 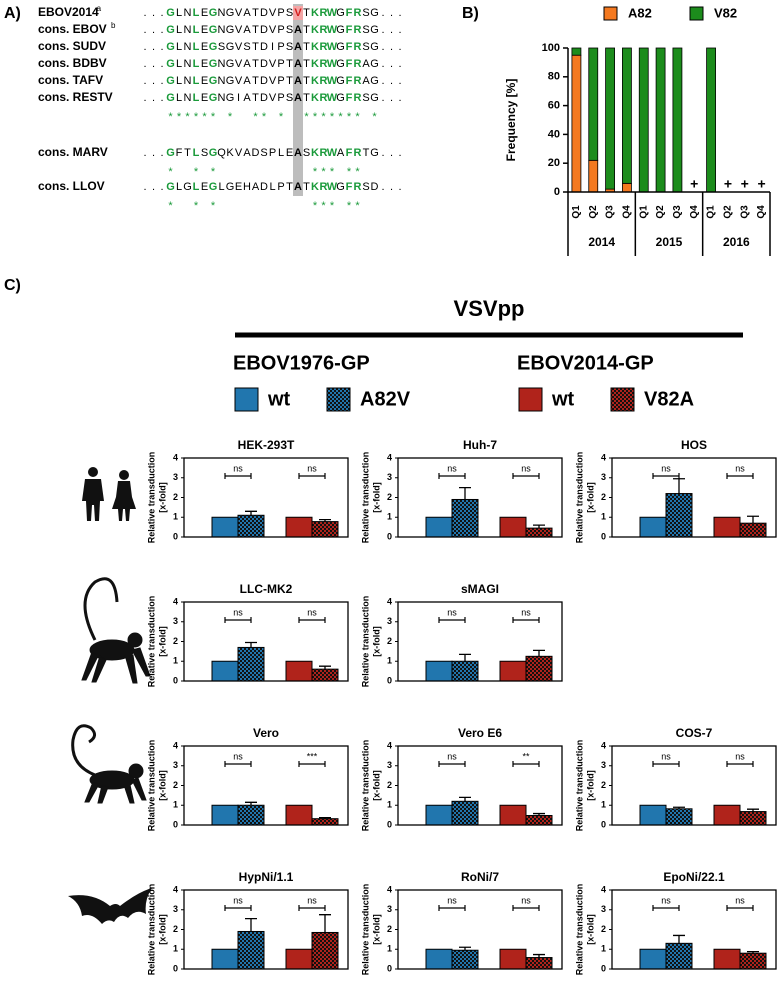 What do you see at coordinates (563, 399) in the screenshot?
I see `legend-label: wt` at bounding box center [563, 399].